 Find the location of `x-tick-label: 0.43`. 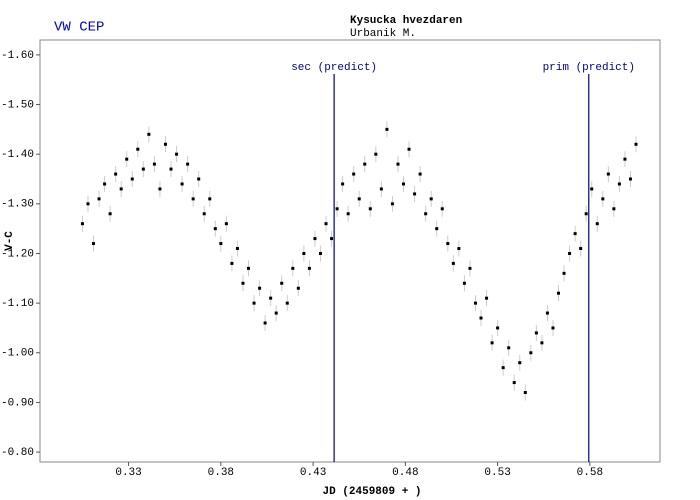

x-tick-label: 0.43 is located at coordinates (313, 473).